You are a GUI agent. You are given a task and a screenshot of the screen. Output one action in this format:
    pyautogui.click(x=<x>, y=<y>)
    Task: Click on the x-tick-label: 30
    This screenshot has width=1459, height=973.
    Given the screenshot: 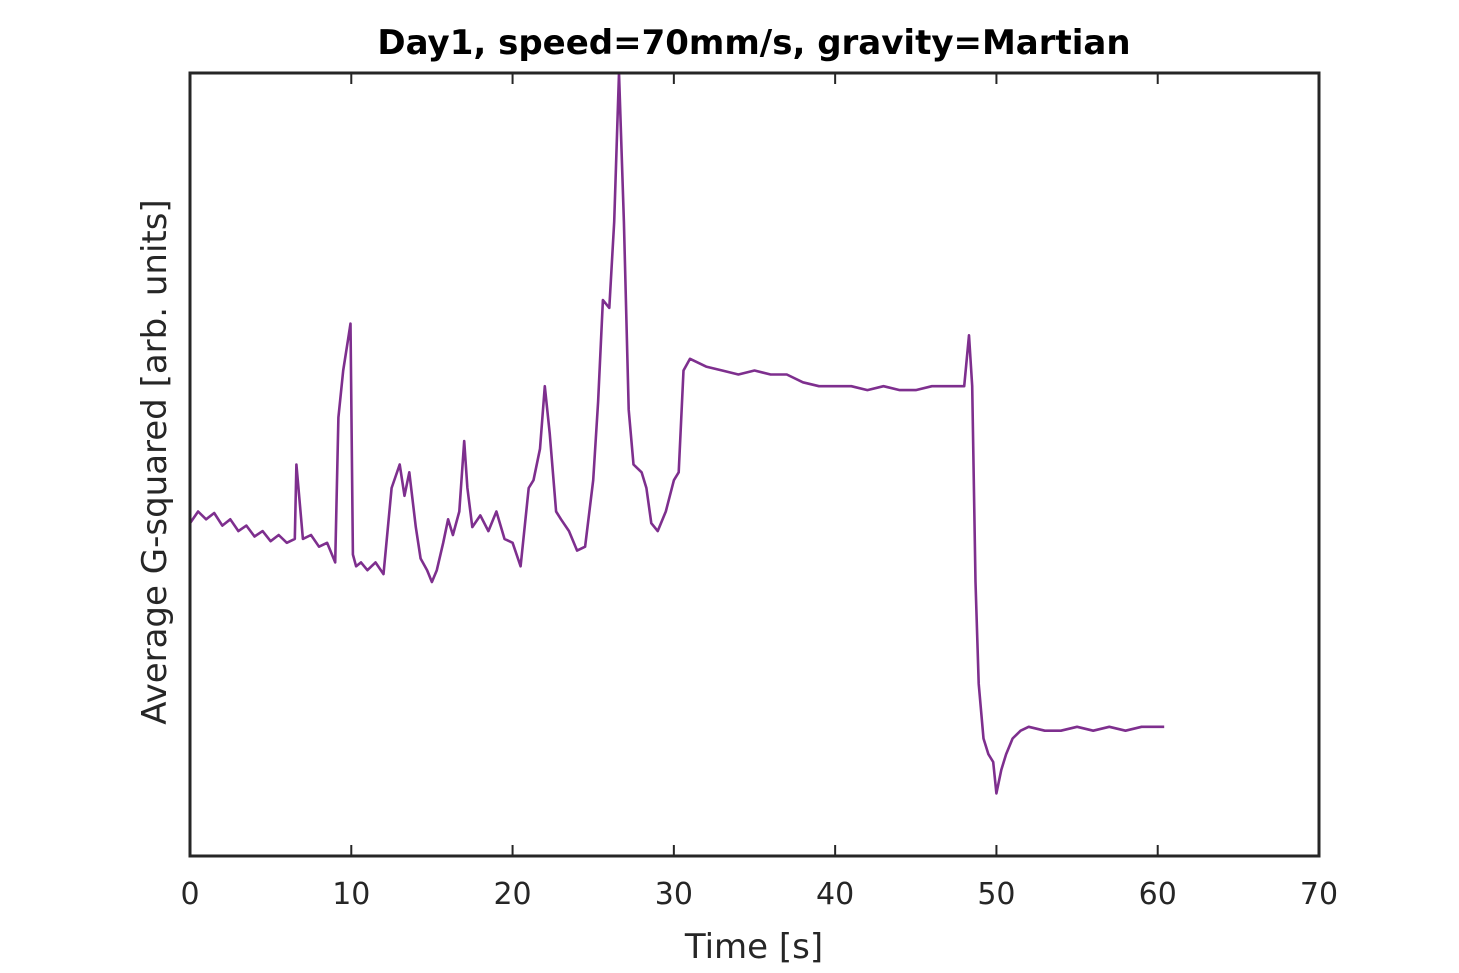 What is the action you would take?
    pyautogui.click(x=674, y=894)
    